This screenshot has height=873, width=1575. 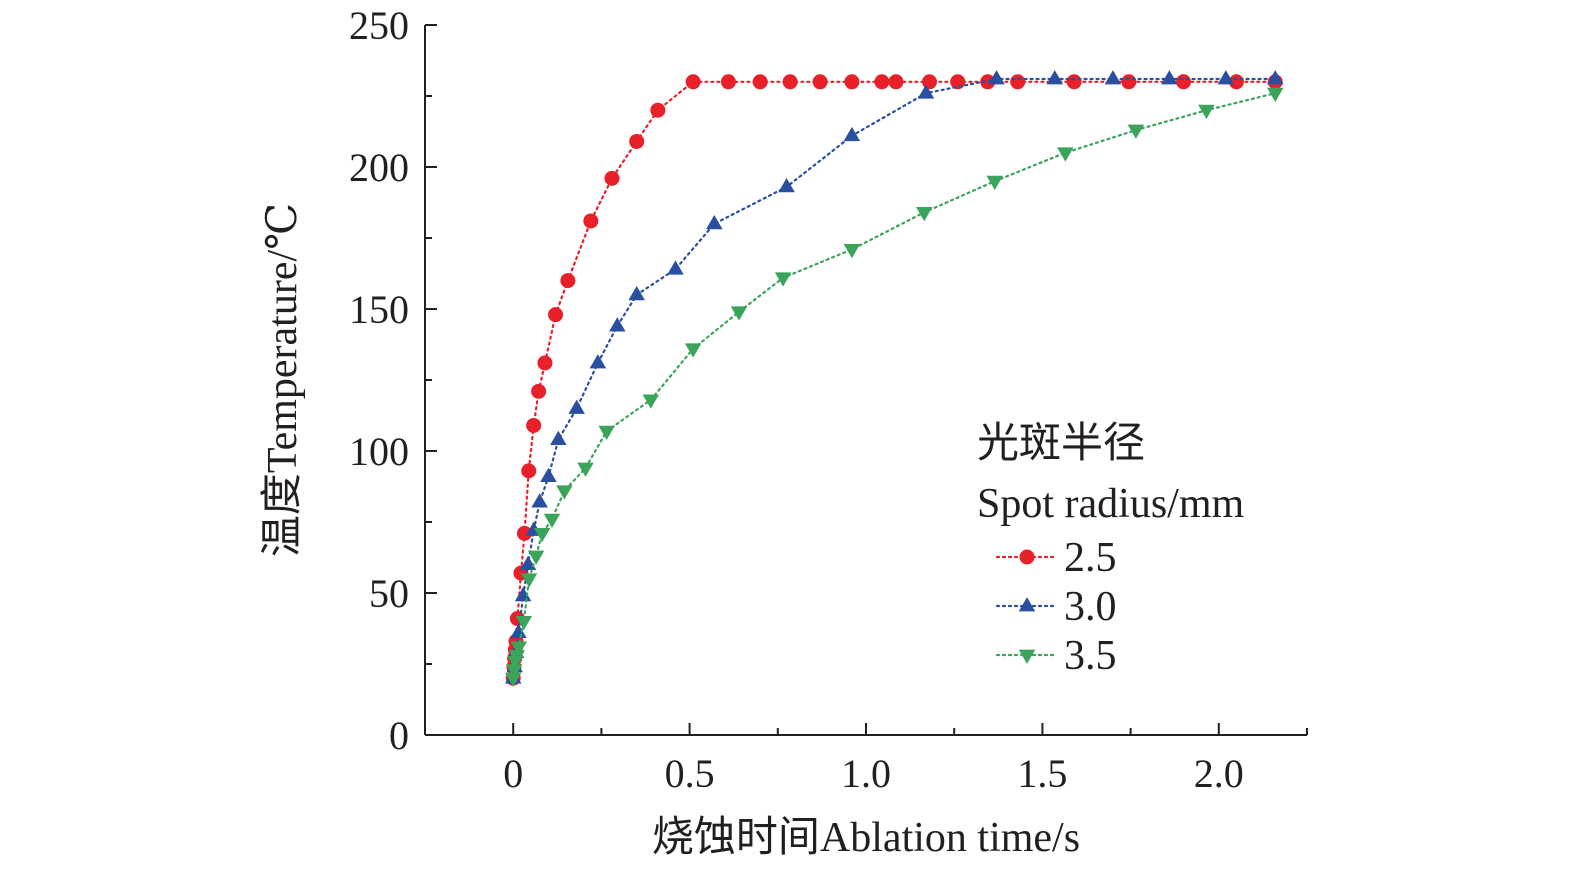 I want to click on legend-label: 3.0, so click(x=1090, y=607).